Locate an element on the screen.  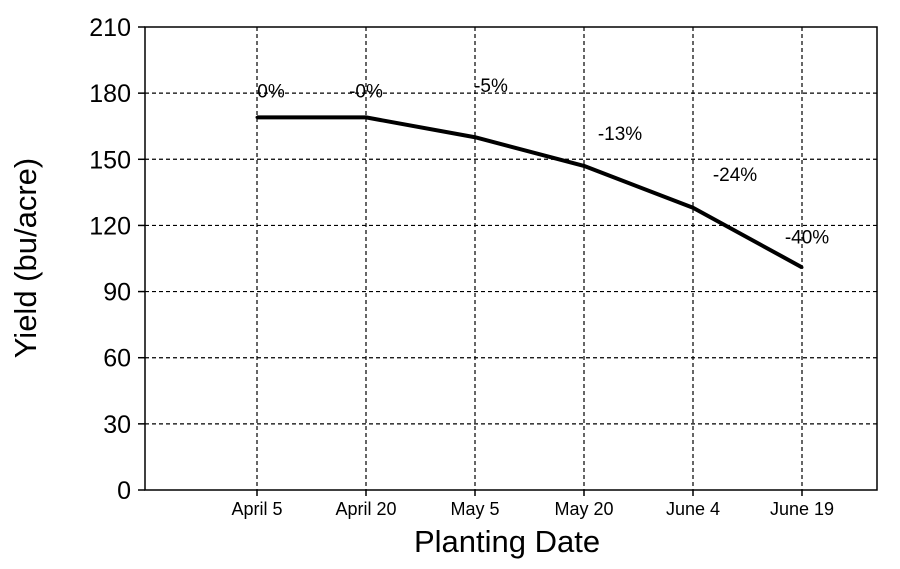
y-tick-label: 30 is located at coordinates (117, 425).